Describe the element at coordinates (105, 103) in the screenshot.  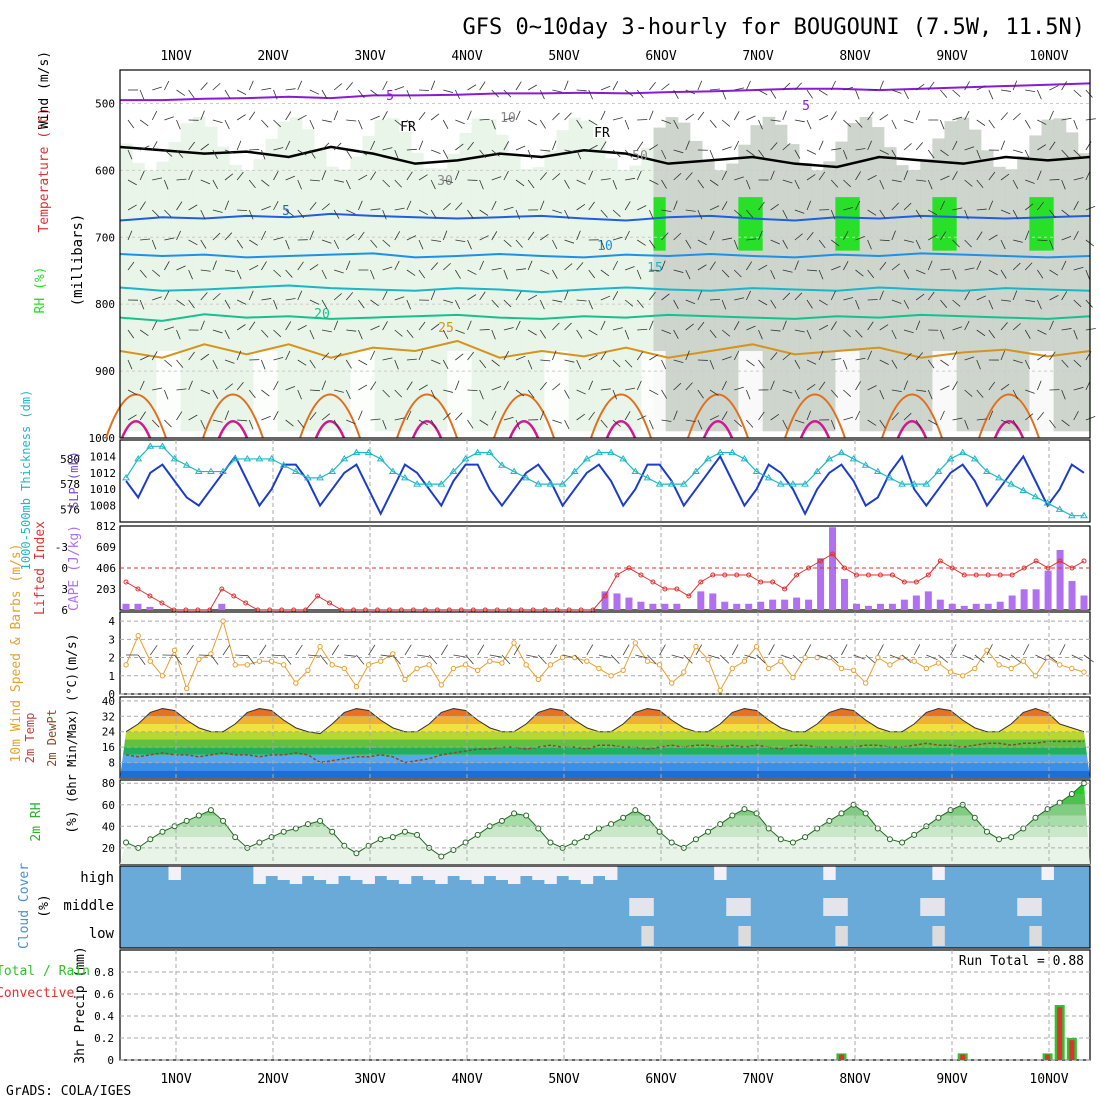
I see `pressure-tick-label: 500` at that location.